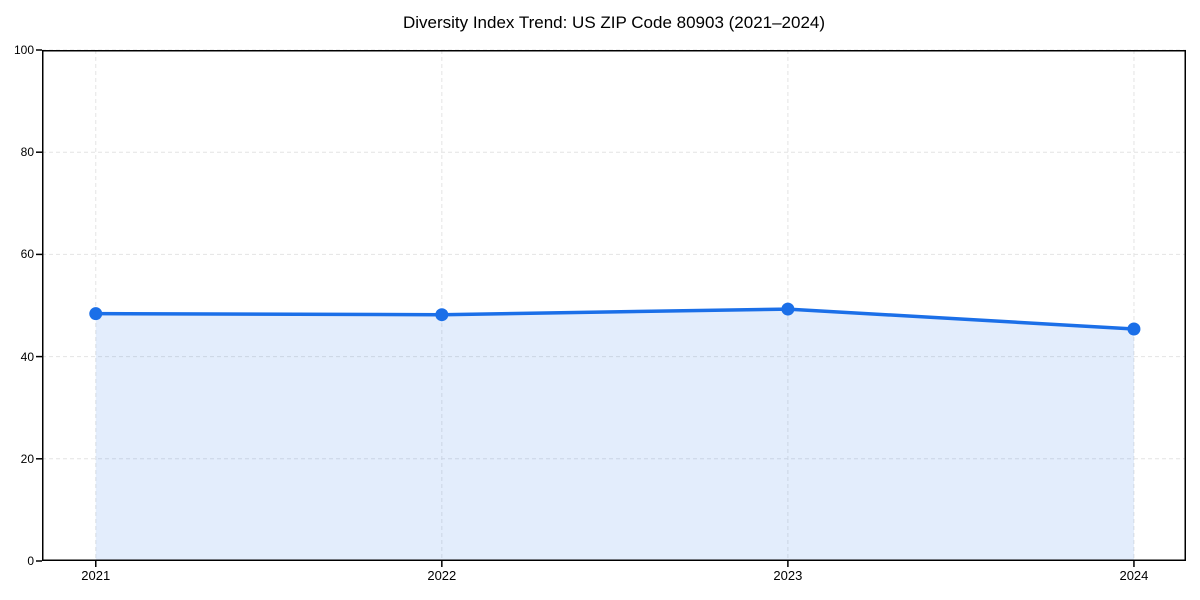  What do you see at coordinates (27, 356) in the screenshot?
I see `y-tick-label: 40` at bounding box center [27, 356].